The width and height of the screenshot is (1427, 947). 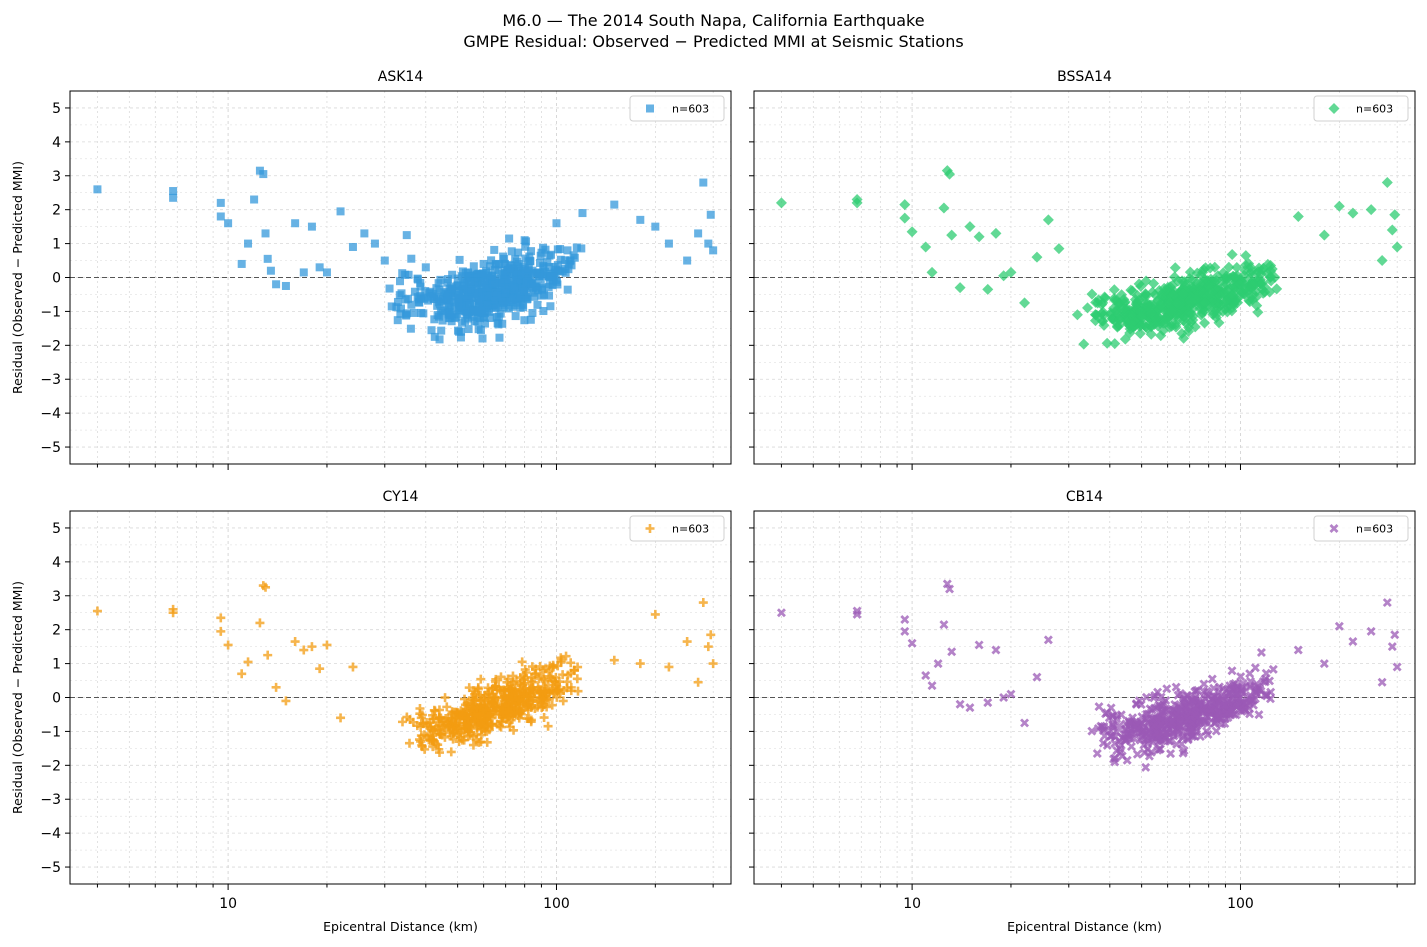 What do you see at coordinates (677, 528) in the screenshot?
I see `legend-box` at bounding box center [677, 528].